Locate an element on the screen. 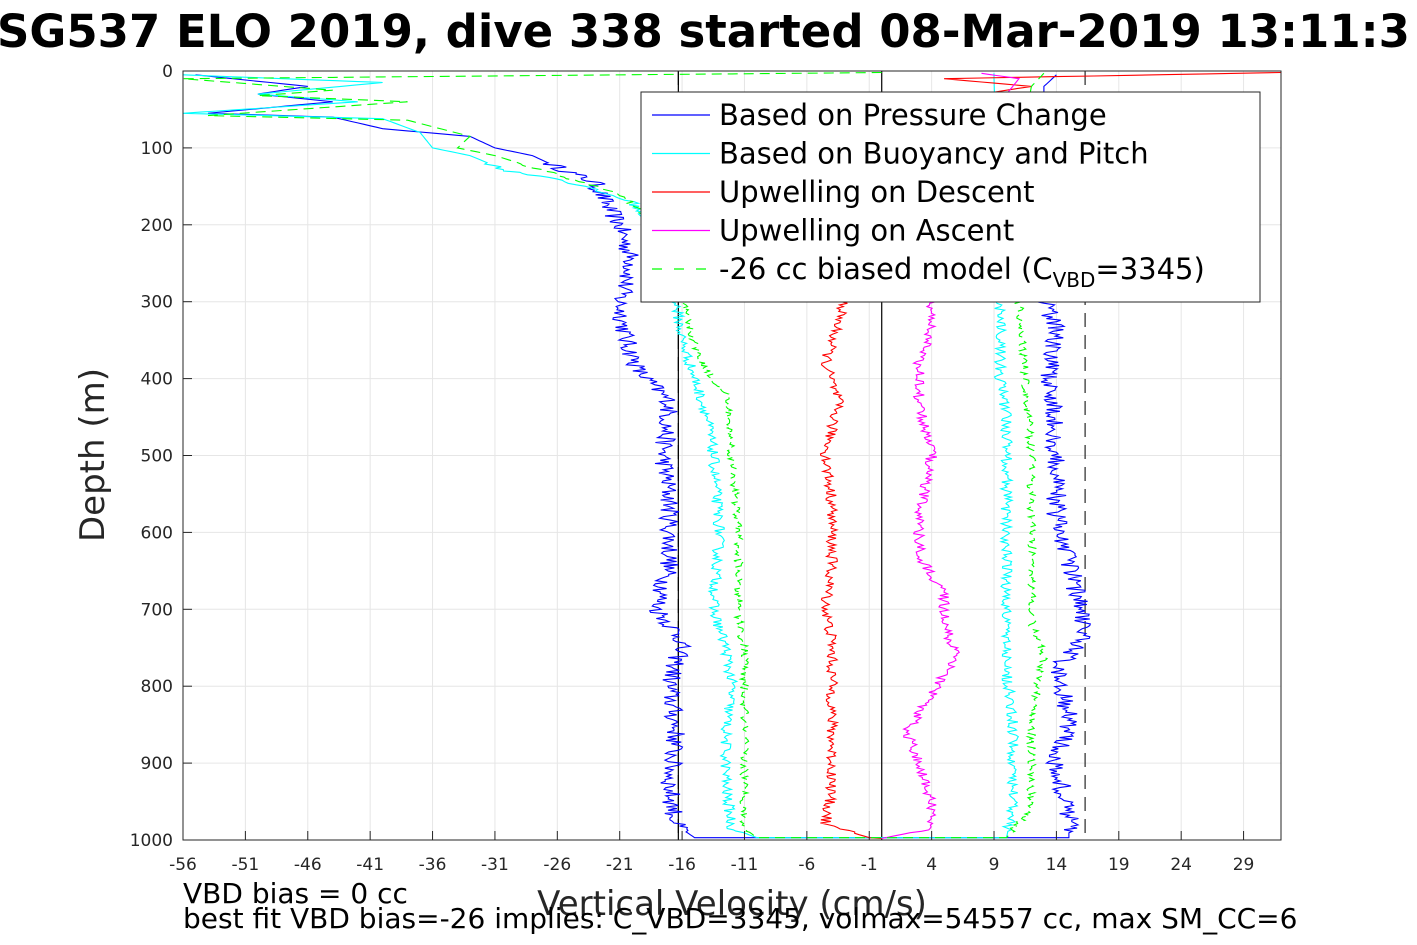 The image size is (1417, 945). legend-entry: Based on Buoyancy and Pitch is located at coordinates (934, 154).